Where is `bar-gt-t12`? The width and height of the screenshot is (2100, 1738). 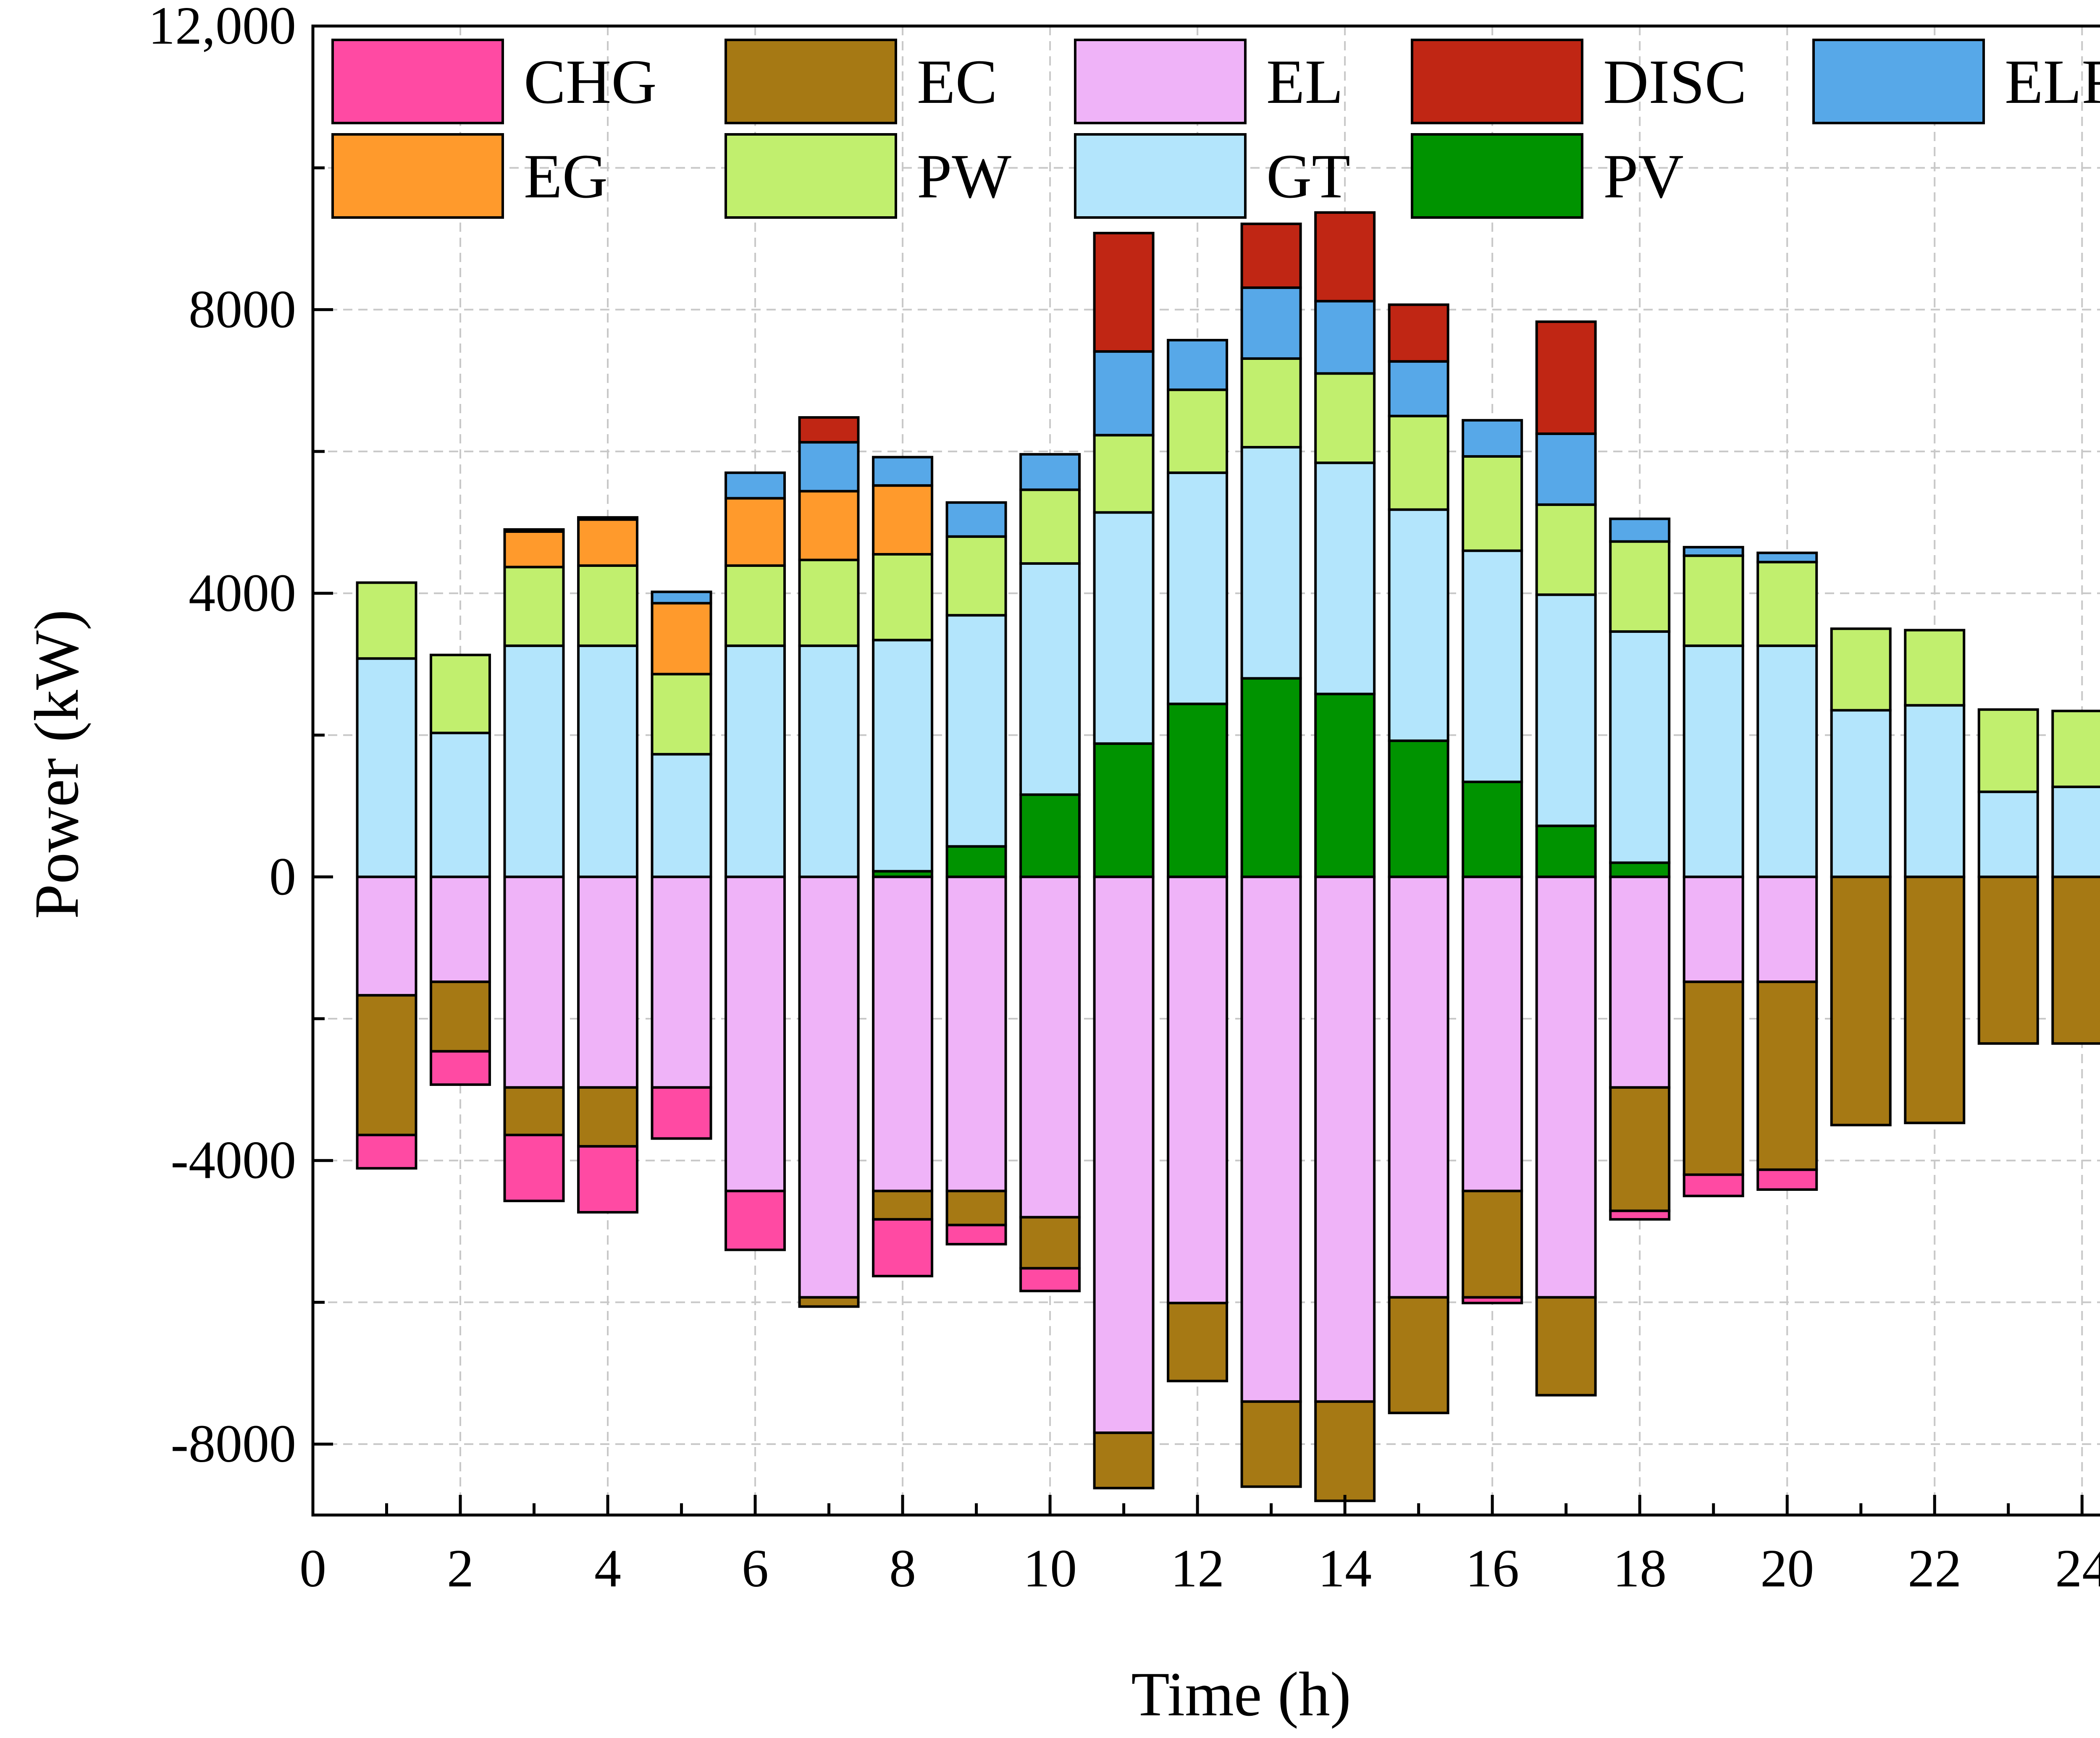
bar-gt-t12 is located at coordinates (1197, 588).